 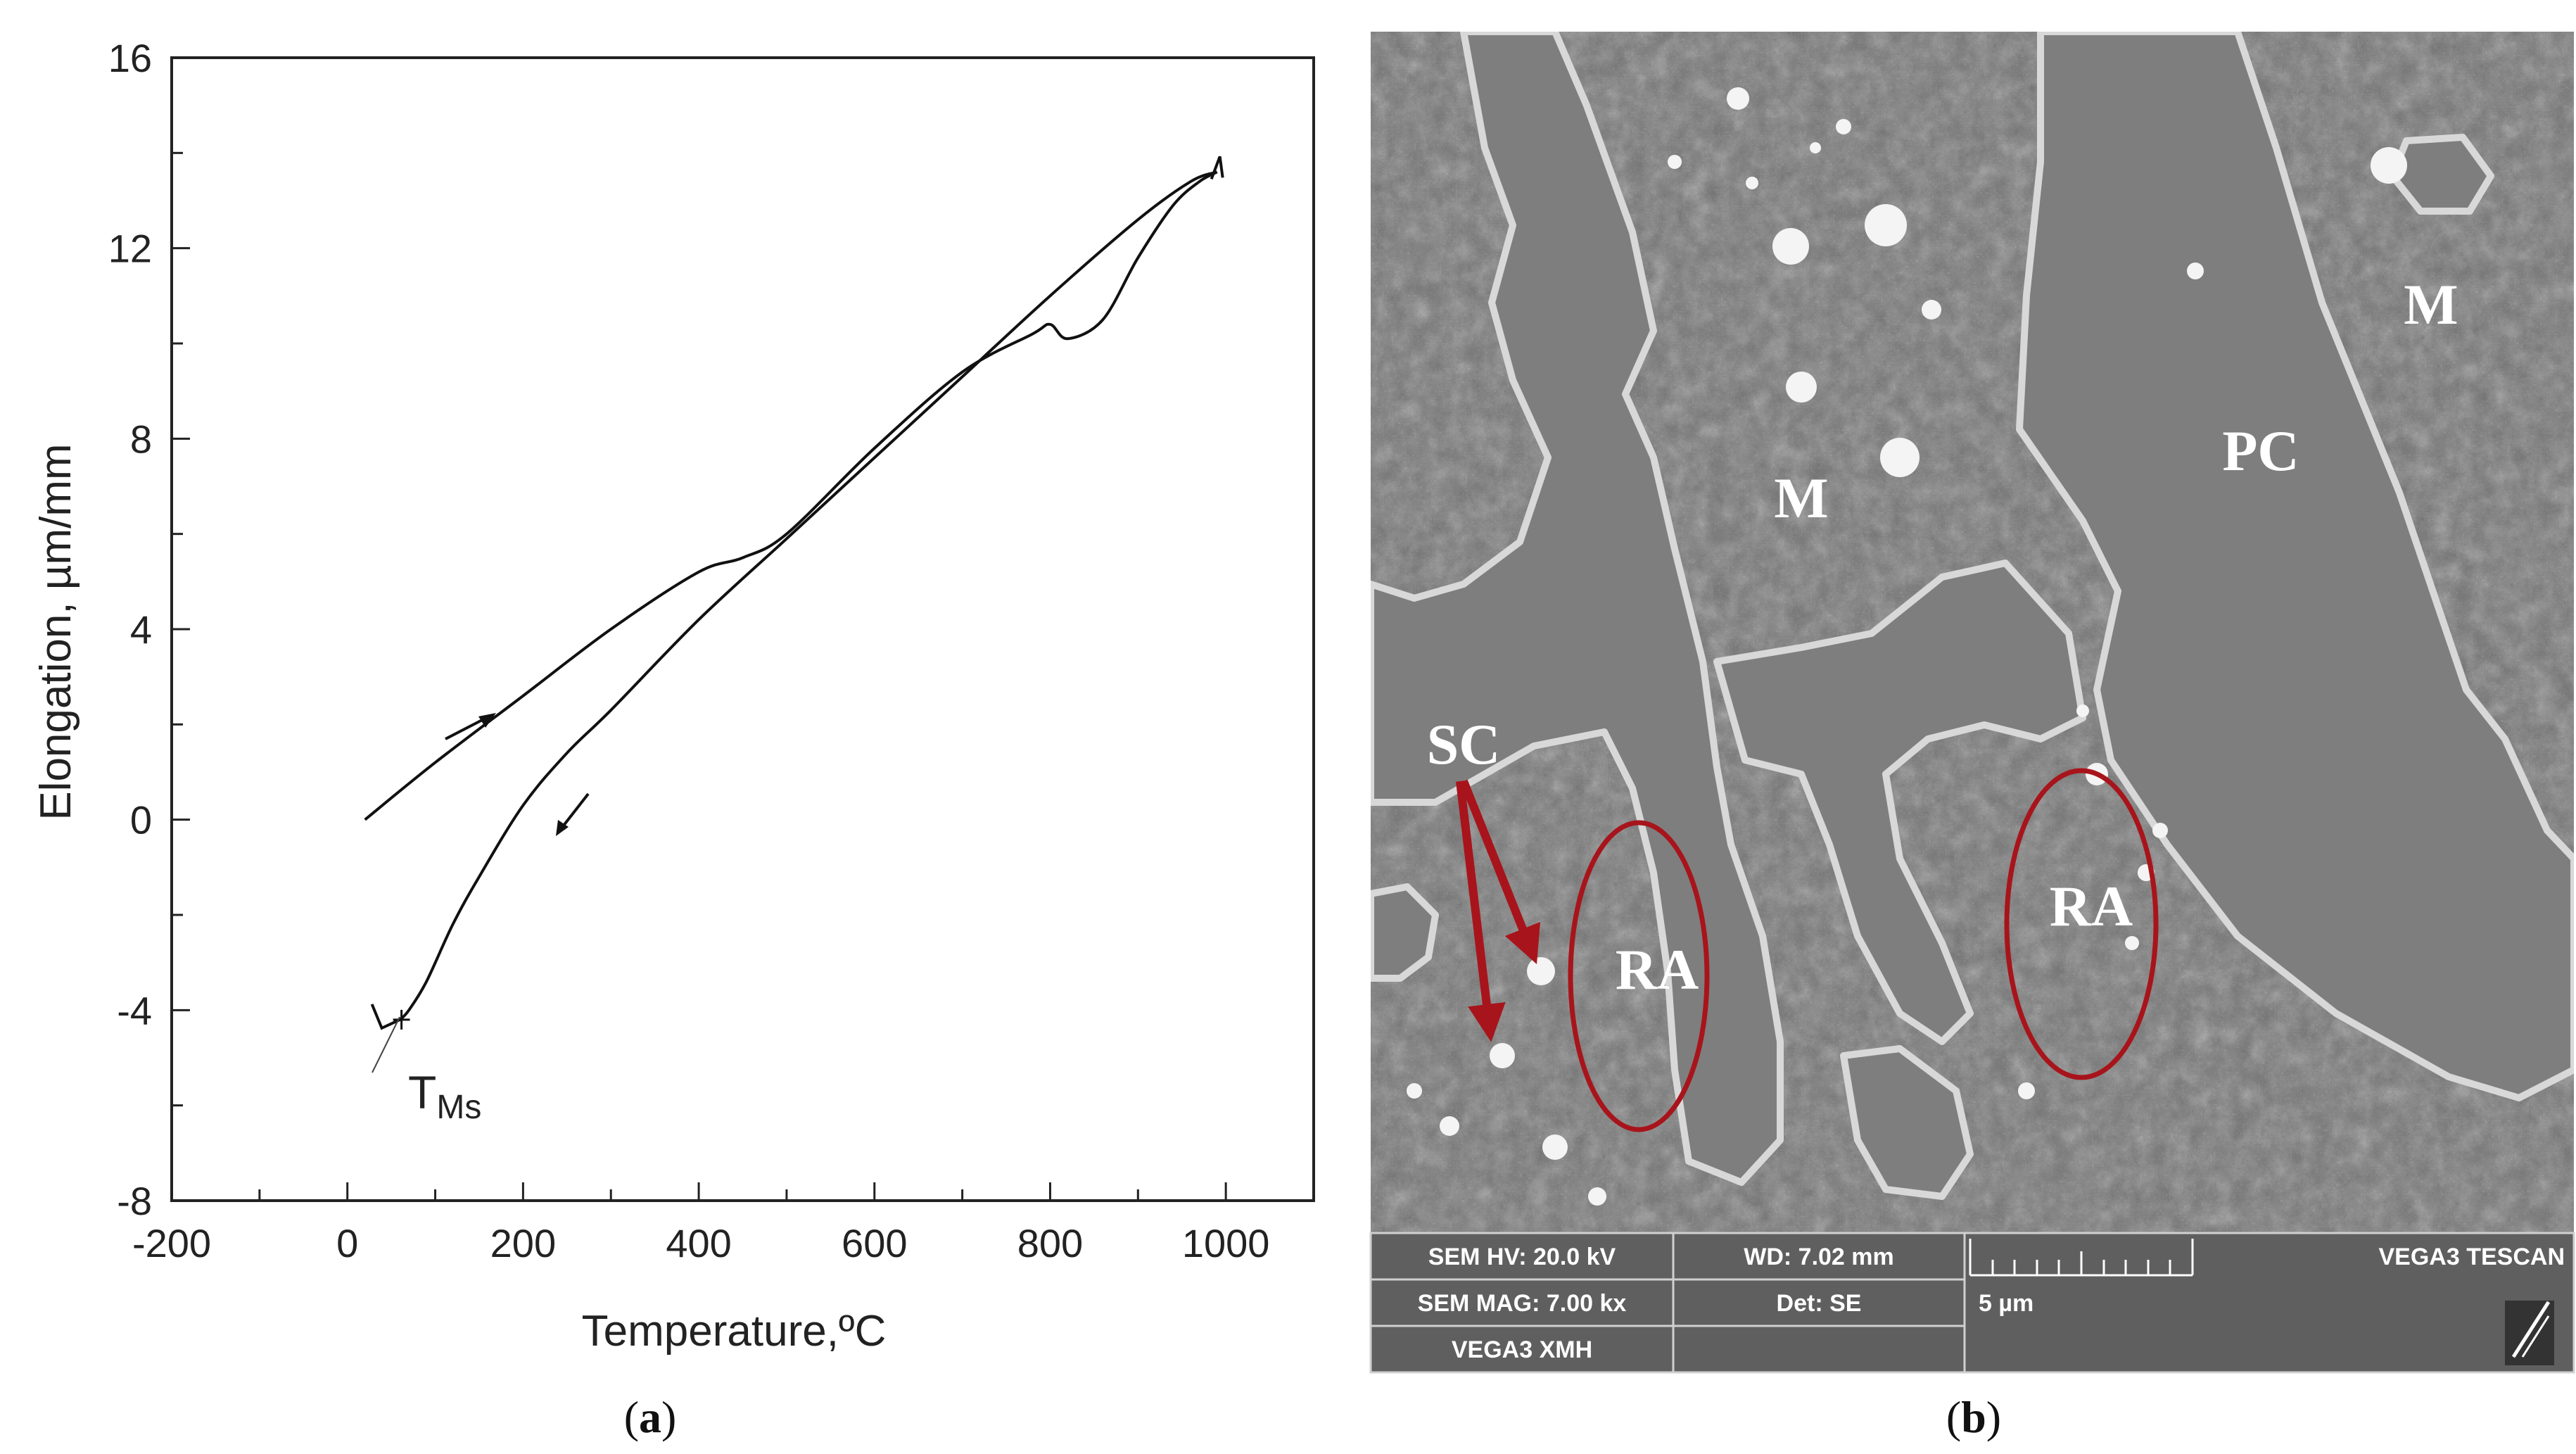 What do you see at coordinates (444, 1096) in the screenshot?
I see `ms-label: TMs` at bounding box center [444, 1096].